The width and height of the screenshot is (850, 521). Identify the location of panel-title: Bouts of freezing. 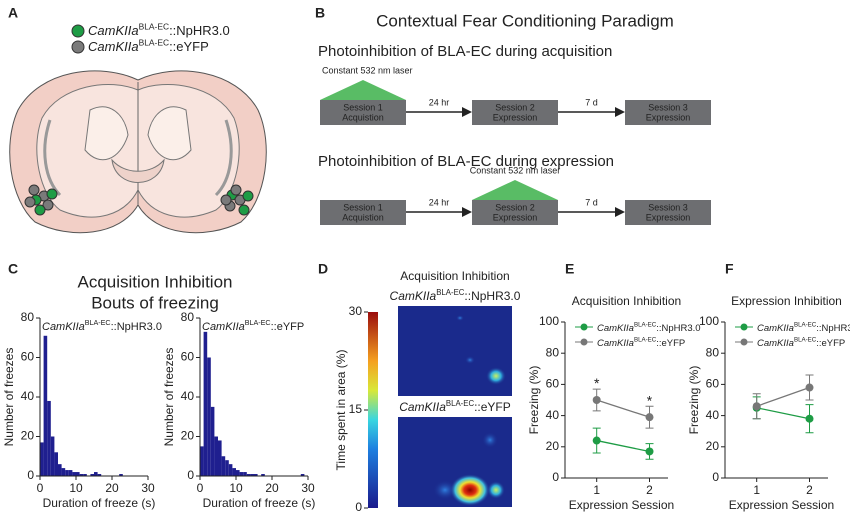
(155, 302).